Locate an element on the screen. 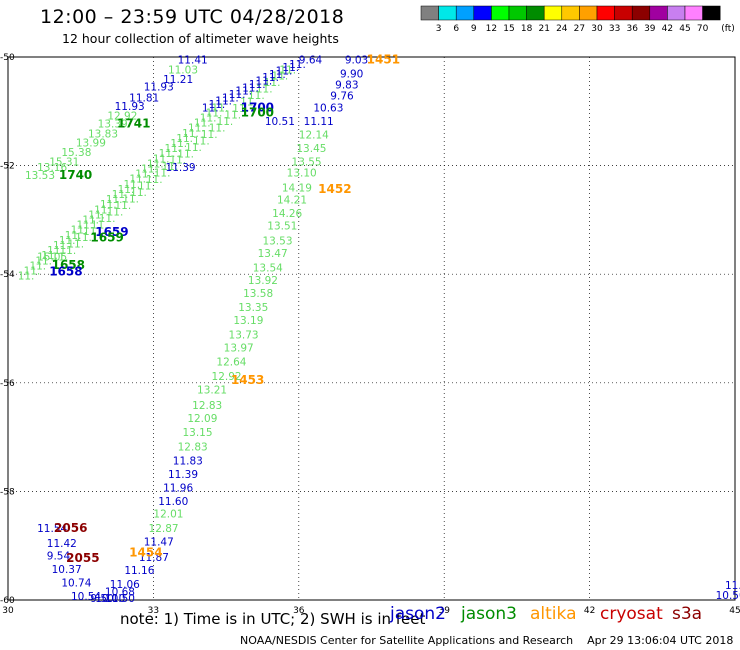 This screenshot has height=650, width=740. swh-label: 12.09 is located at coordinates (202, 419).